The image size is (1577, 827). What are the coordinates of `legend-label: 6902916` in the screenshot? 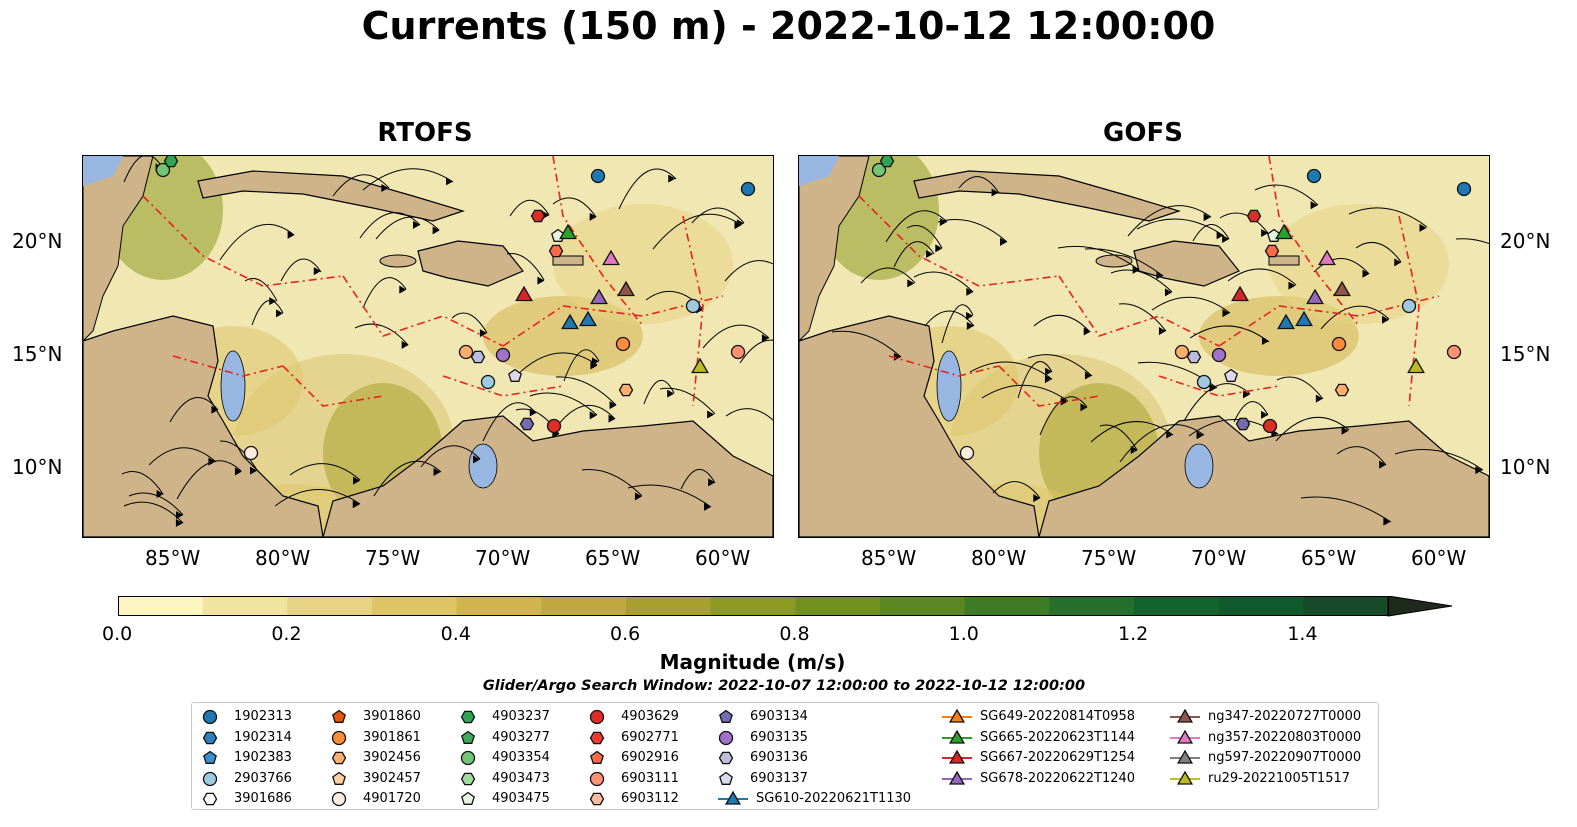 It's located at (650, 757).